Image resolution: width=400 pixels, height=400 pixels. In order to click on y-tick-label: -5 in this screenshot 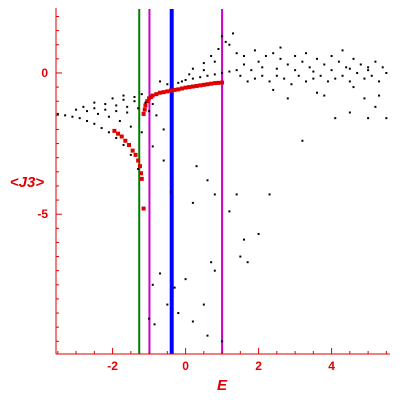, I will do `click(42, 214)`.